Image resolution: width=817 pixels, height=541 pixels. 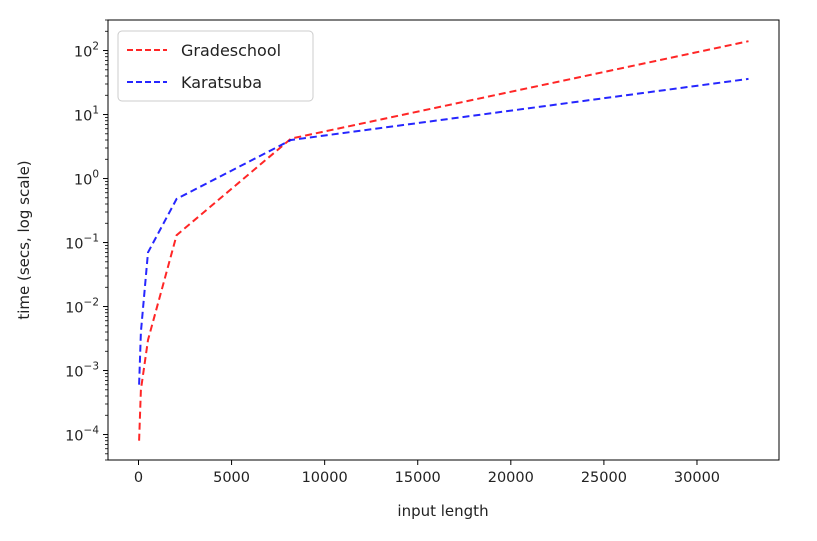 What do you see at coordinates (82, 307) in the screenshot?
I see `y-tick-label: 10⁻²` at bounding box center [82, 307].